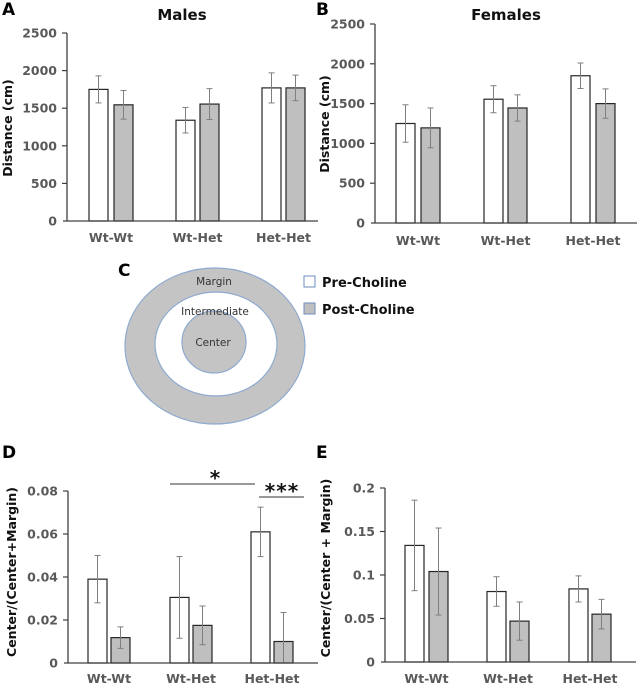 This screenshot has width=638, height=685. Describe the element at coordinates (364, 283) in the screenshot. I see `legend-label-pre: Pre-Choline` at that location.